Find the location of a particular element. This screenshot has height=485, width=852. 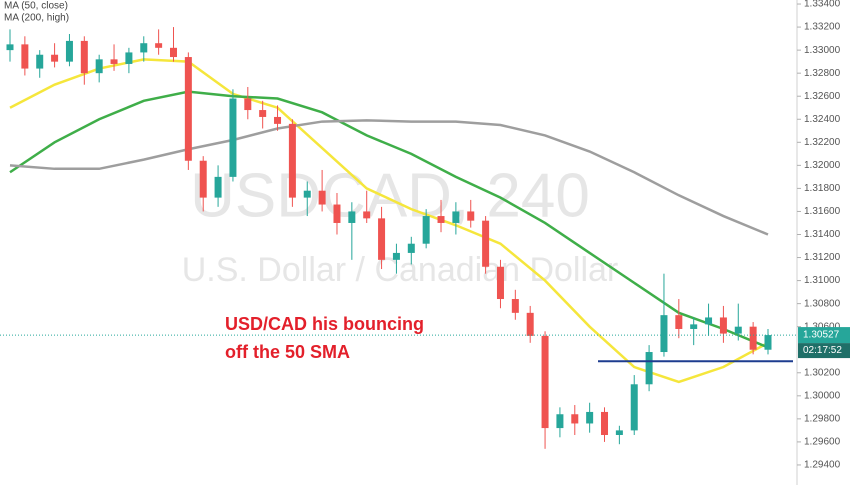

y-tick-label: 1.33400 is located at coordinates (822, 5).